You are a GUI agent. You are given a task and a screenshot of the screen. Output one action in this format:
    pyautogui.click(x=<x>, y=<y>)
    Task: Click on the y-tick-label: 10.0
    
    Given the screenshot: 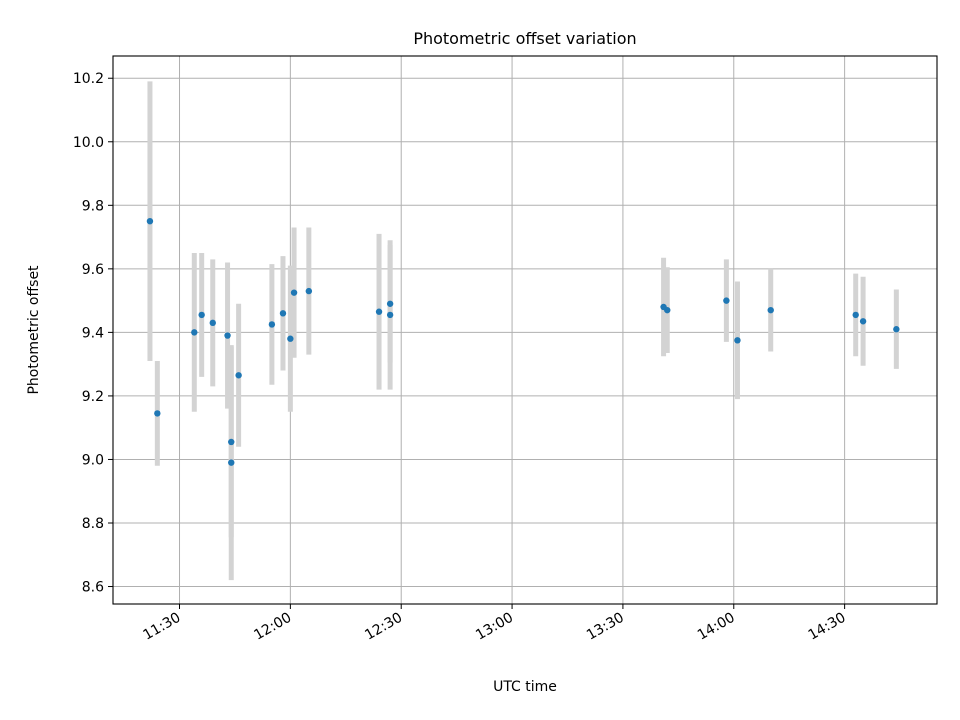 What is the action you would take?
    pyautogui.click(x=88, y=143)
    